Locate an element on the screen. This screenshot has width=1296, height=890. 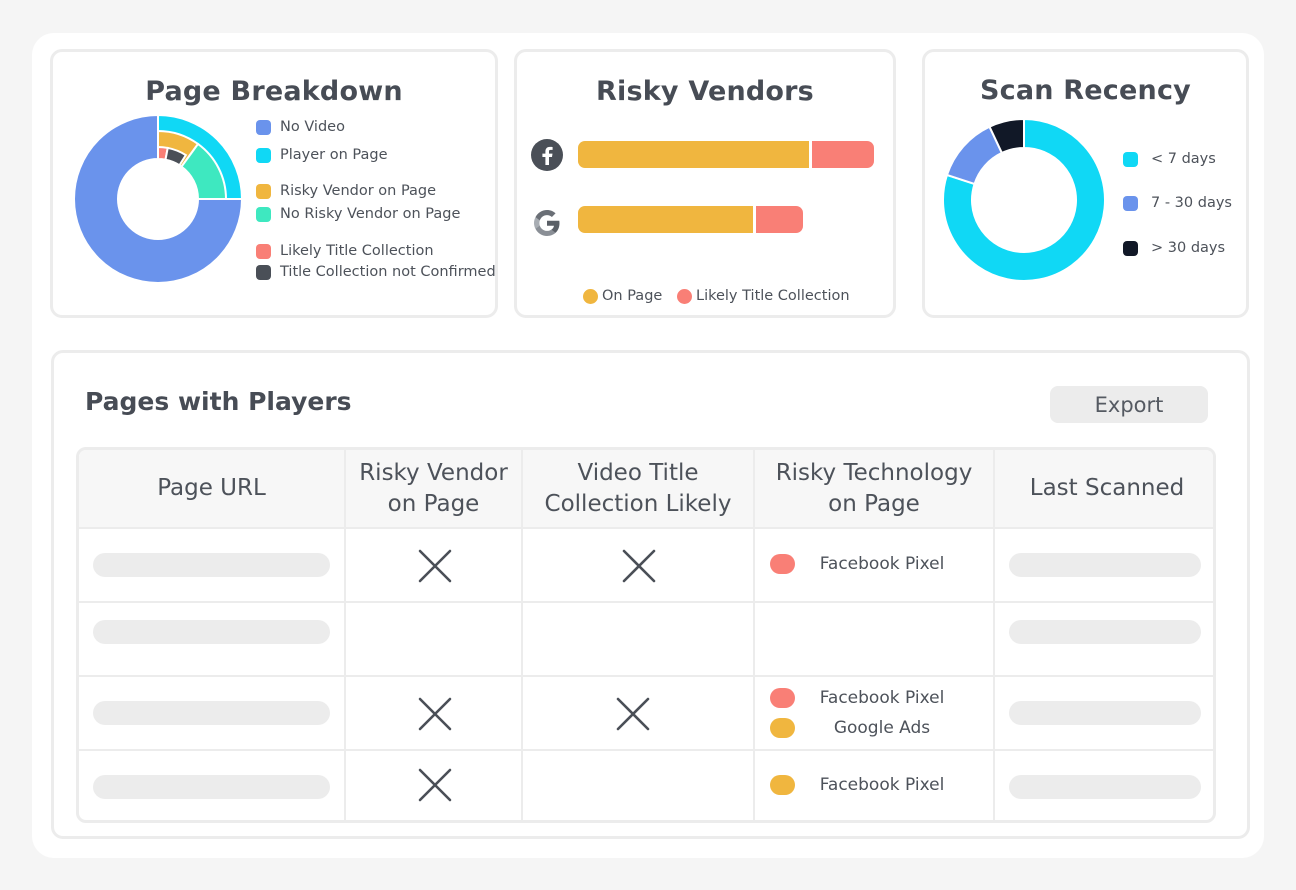
export-button: Export is located at coordinates (1129, 404).